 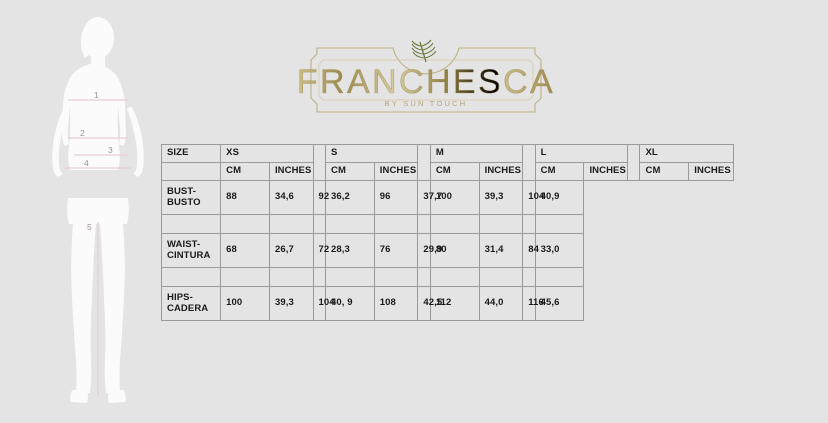 What do you see at coordinates (476, 153) in the screenshot?
I see `size-group-m: M` at bounding box center [476, 153].